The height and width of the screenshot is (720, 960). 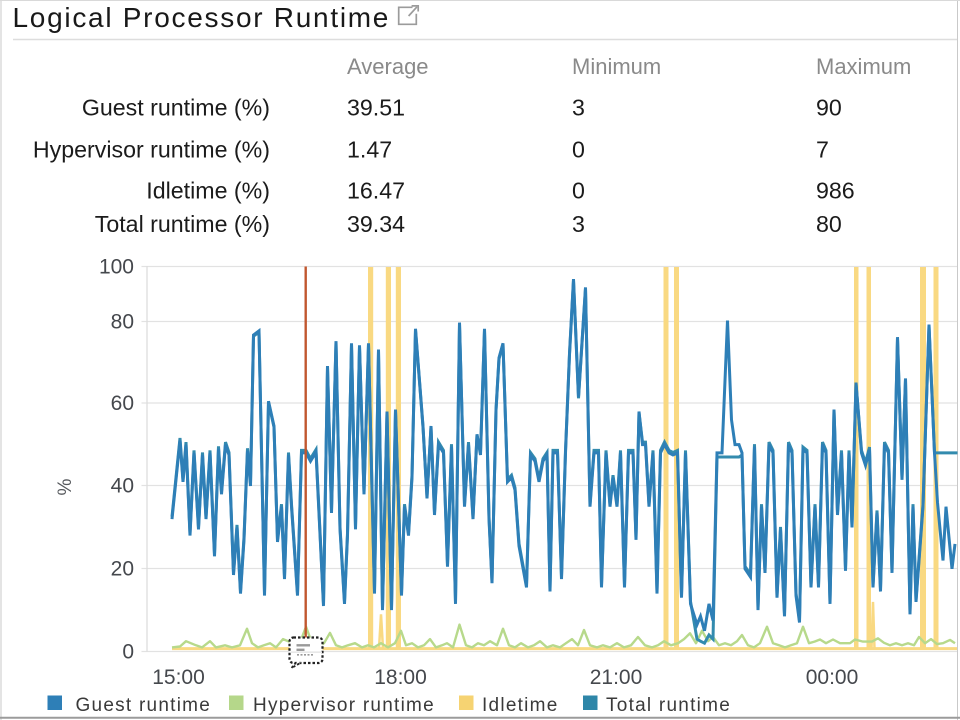 What do you see at coordinates (144, 705) in the screenshot?
I see `svg-text: Guest runtime` at bounding box center [144, 705].